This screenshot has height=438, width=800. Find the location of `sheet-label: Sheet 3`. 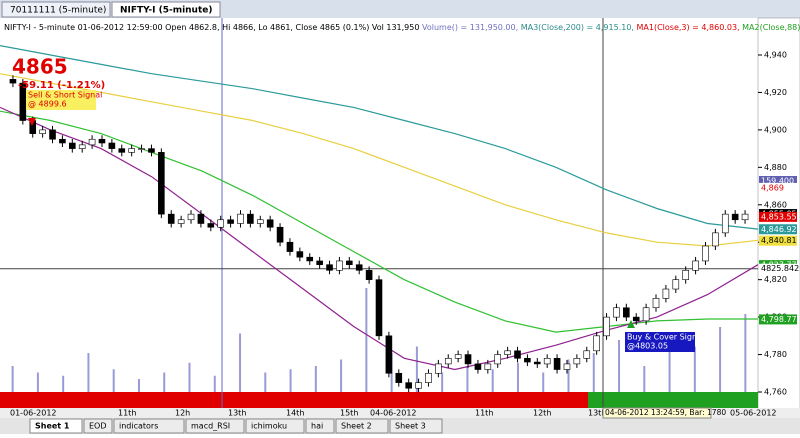

sheet-label: Sheet 3 is located at coordinates (410, 426).